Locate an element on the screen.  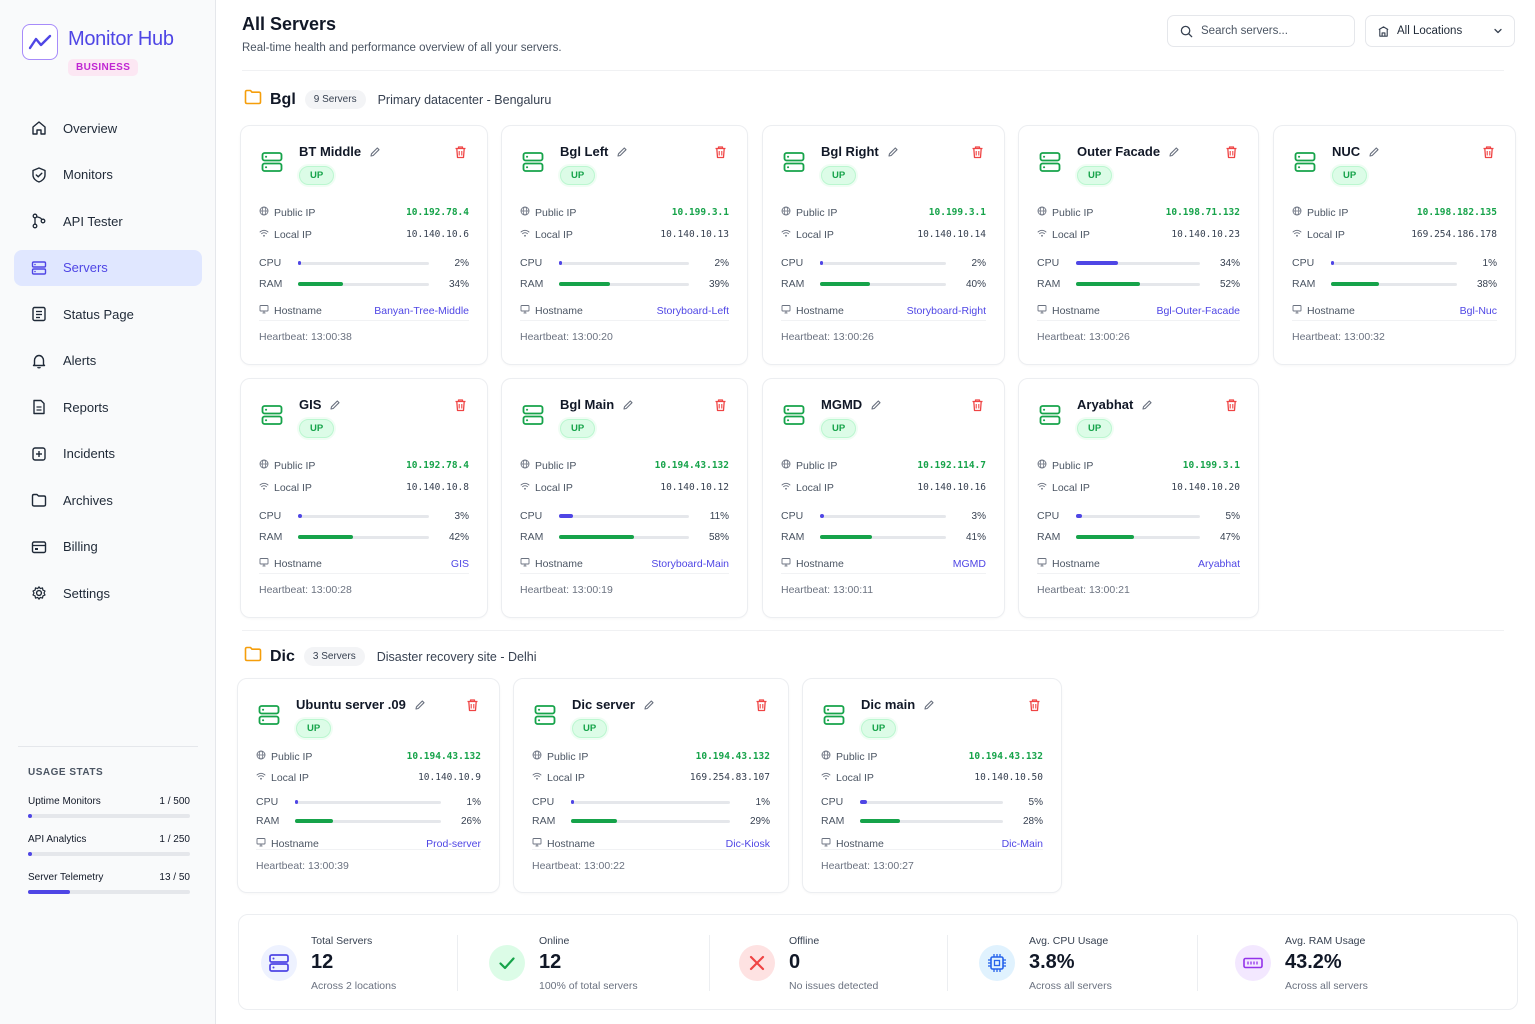
hostname-value: Dic-Kiosk is located at coordinates (747, 843).